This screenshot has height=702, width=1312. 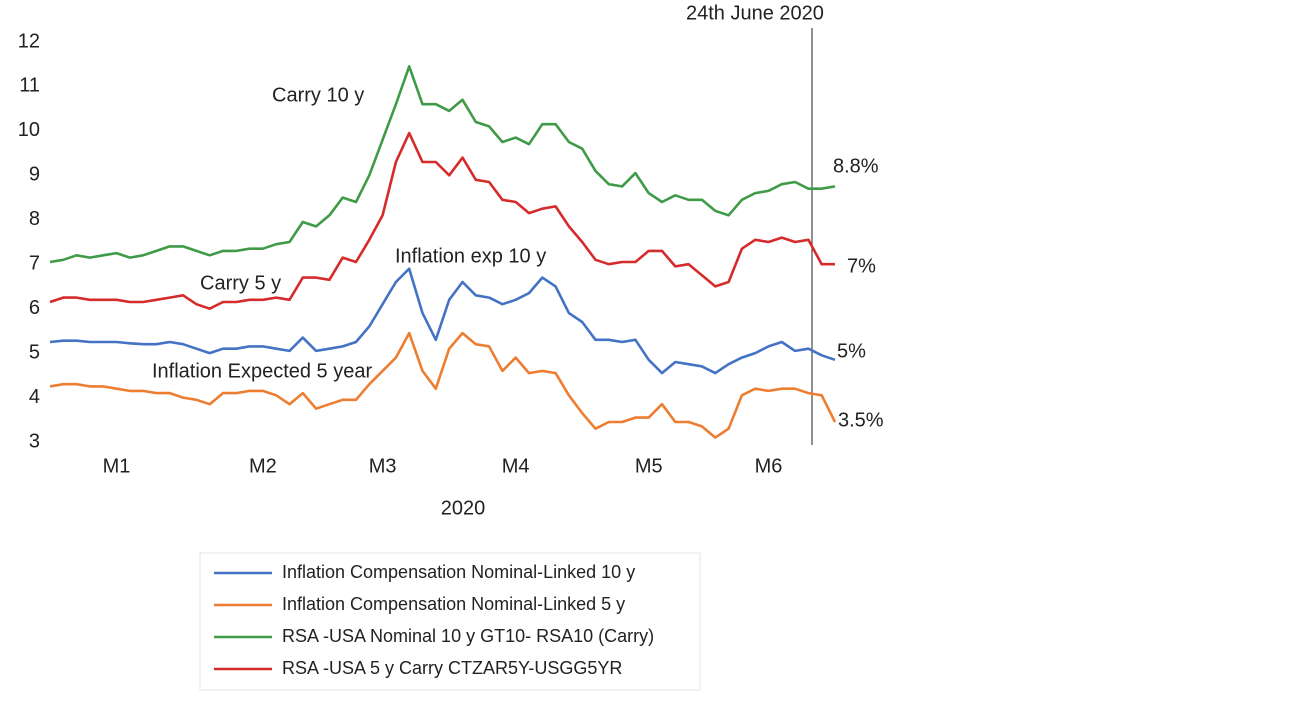 I want to click on annotation: 24th June 2020, so click(x=755, y=13).